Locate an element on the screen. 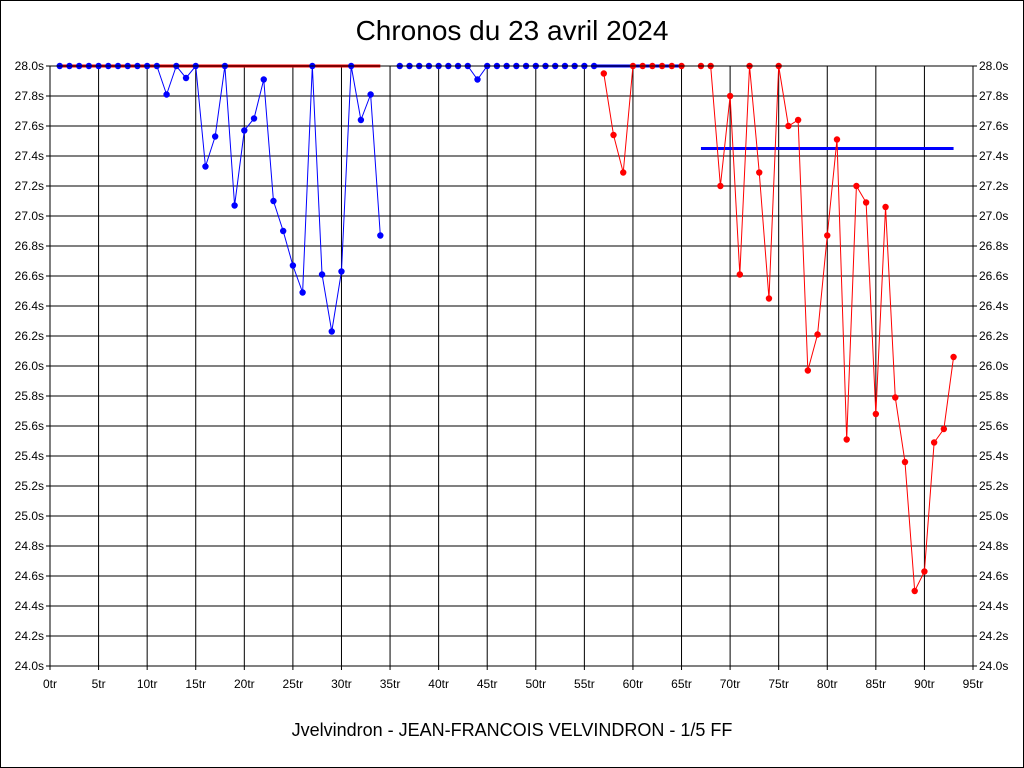  x-tick-label: 35tr is located at coordinates (390, 684).